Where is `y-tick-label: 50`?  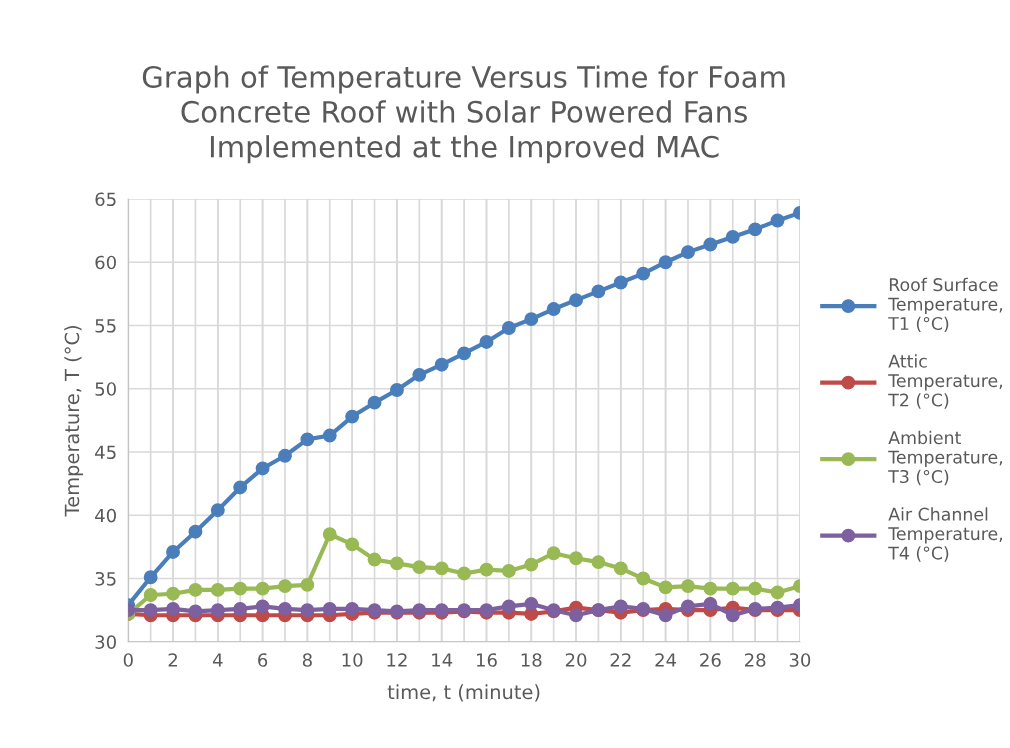 y-tick-label: 50 is located at coordinates (105, 389).